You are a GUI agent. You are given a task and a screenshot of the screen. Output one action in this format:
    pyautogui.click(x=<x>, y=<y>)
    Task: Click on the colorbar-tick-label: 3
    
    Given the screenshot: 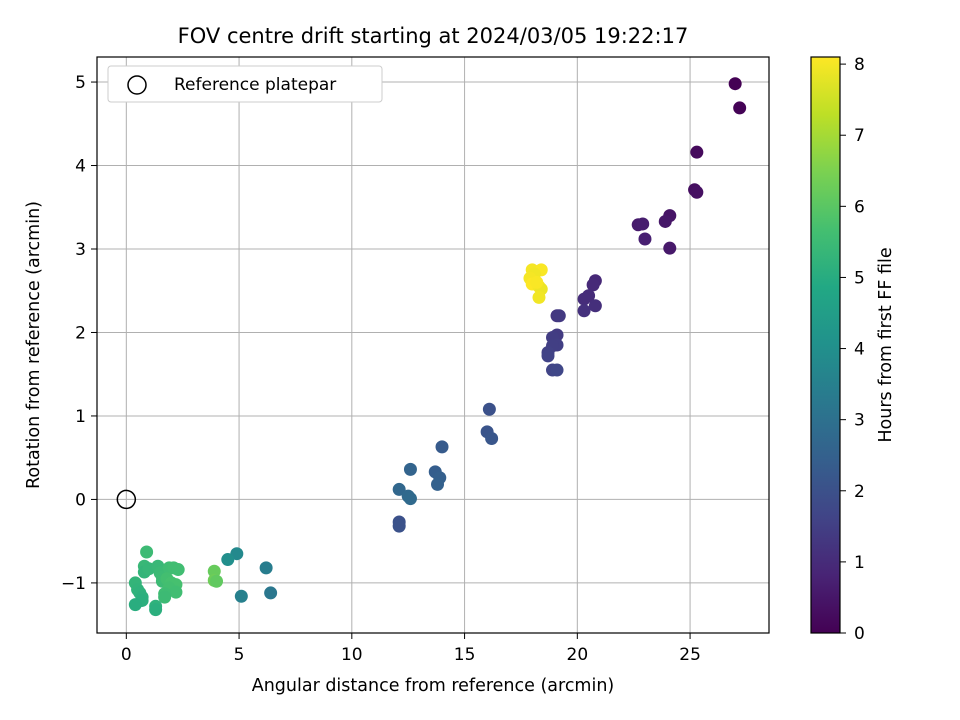 What is the action you would take?
    pyautogui.click(x=859, y=421)
    